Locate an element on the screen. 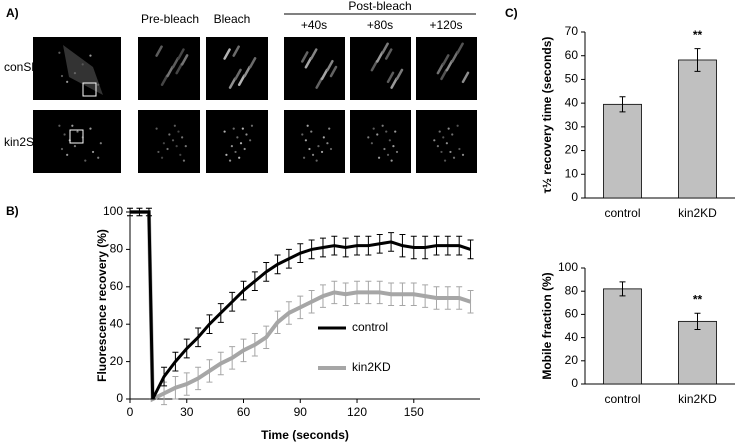 Image resolution: width=745 pixels, height=444 pixels. group-header: Post-bleach is located at coordinates (379, 6).